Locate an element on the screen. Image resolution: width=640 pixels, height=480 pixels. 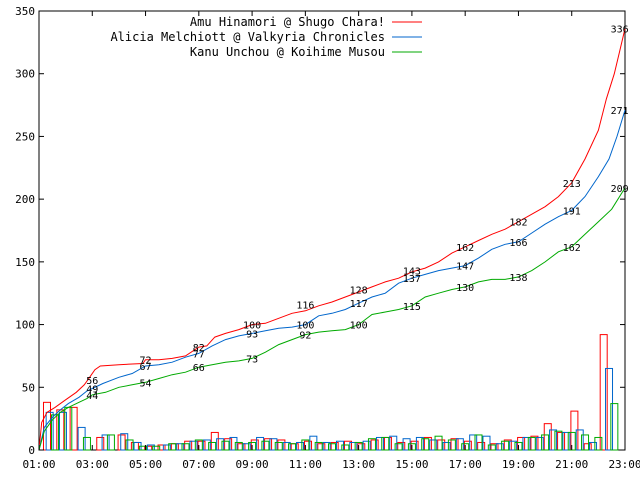
data-label: 143 is located at coordinates (412, 272).